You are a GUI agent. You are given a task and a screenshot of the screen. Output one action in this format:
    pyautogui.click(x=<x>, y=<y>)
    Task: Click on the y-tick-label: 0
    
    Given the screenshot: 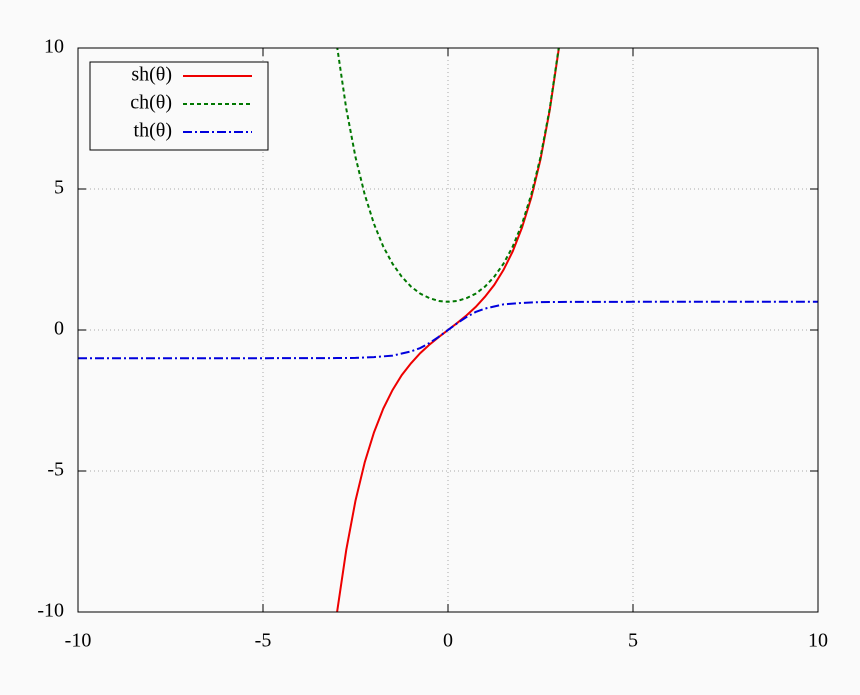 What is the action you would take?
    pyautogui.click(x=59, y=329)
    